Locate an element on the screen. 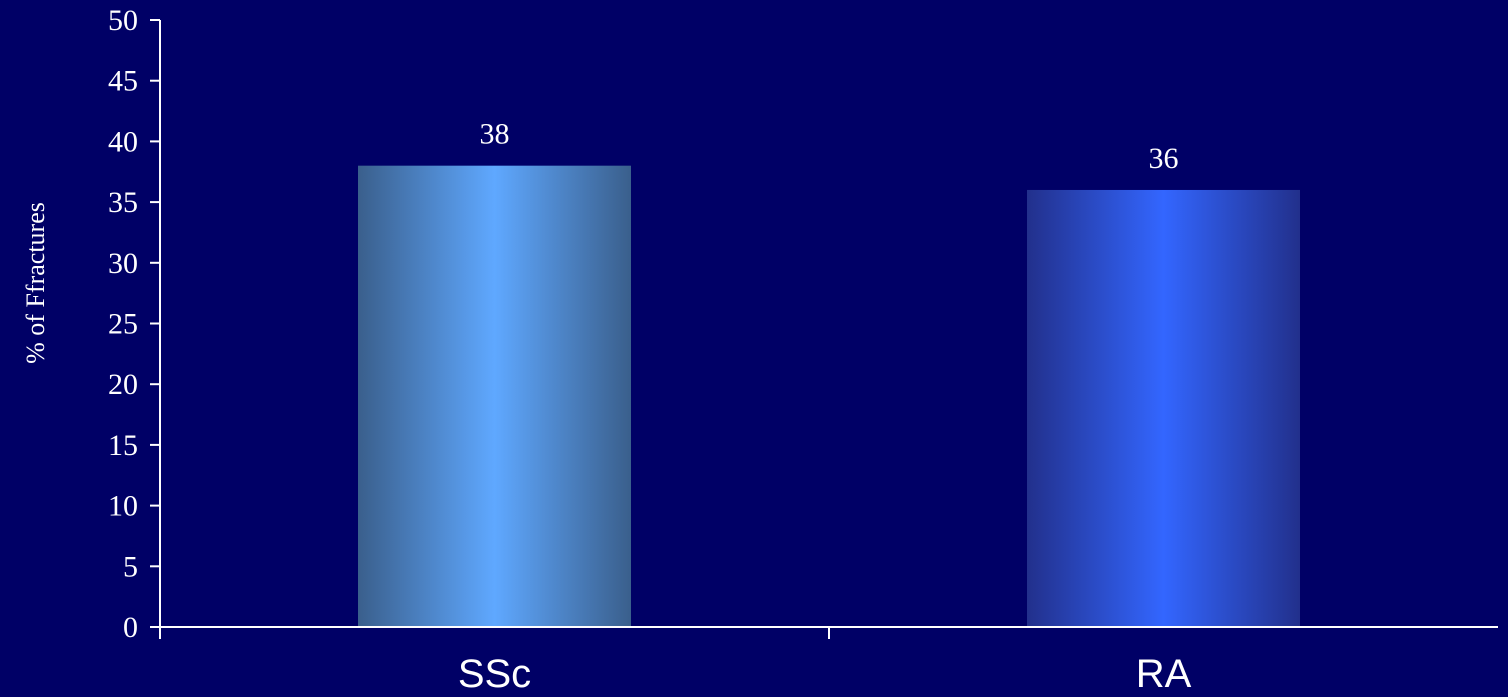  y-tick-label: 20 is located at coordinates (123, 384).